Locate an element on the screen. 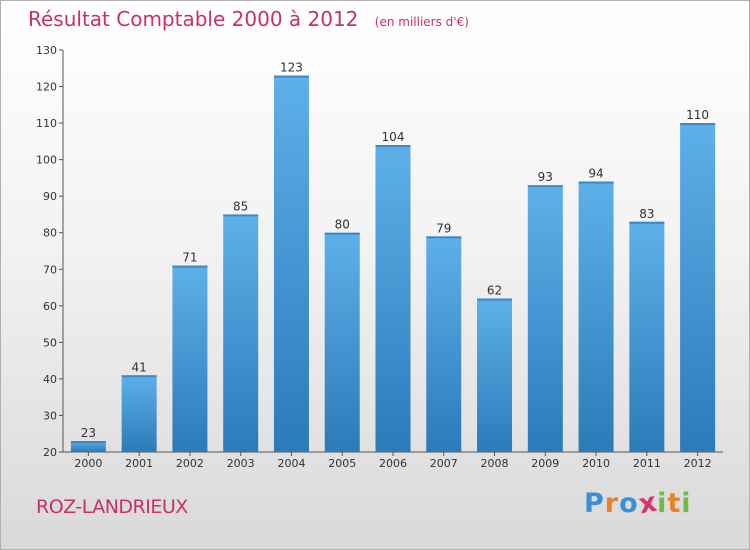 This screenshot has width=750, height=550. y-tick-label: 80 is located at coordinates (50, 233).